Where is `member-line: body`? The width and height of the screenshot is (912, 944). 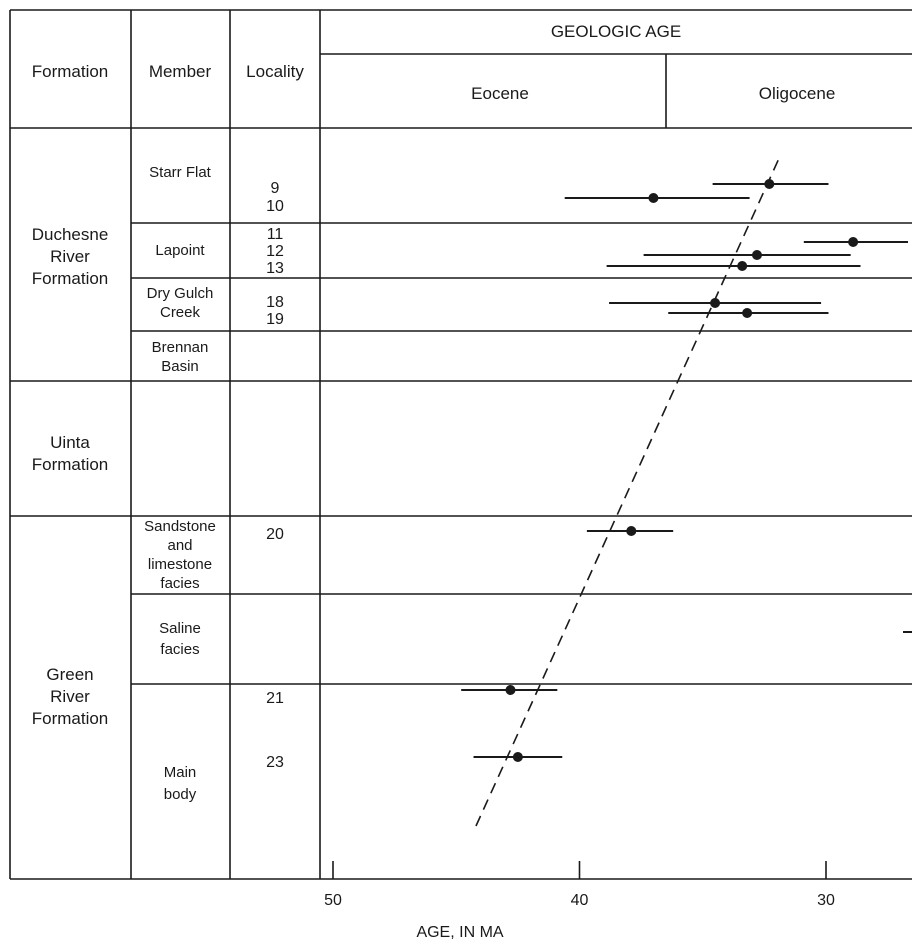 member-line: body is located at coordinates (180, 794).